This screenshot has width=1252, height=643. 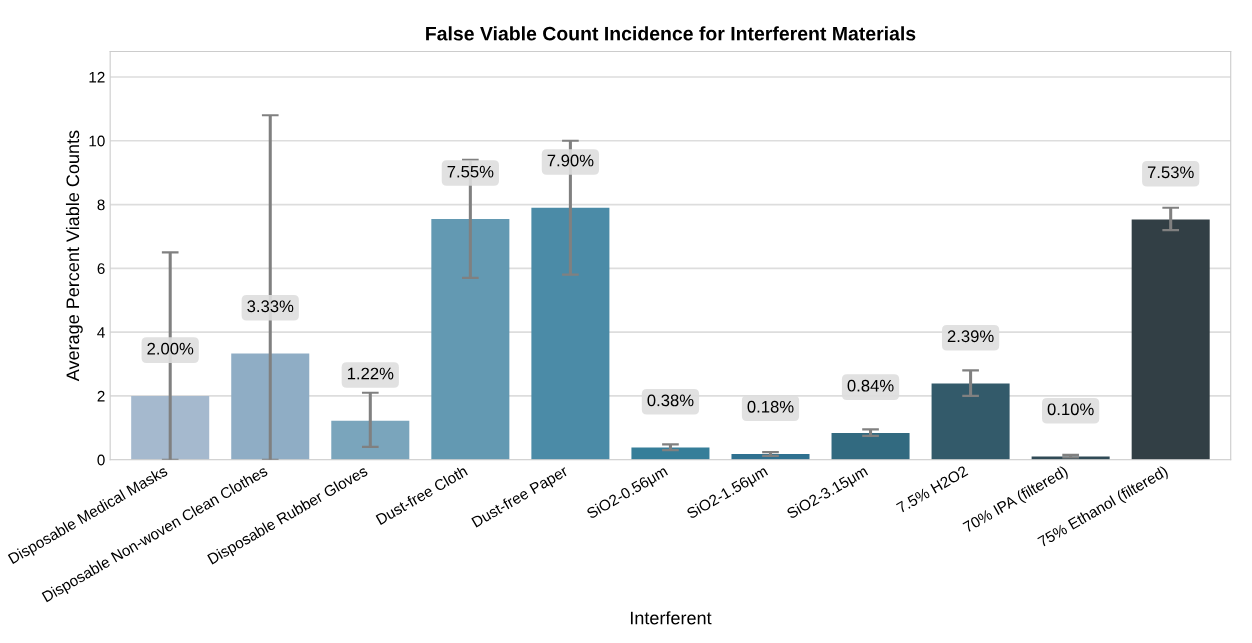 I want to click on y-tick-label: 6, so click(x=101, y=269).